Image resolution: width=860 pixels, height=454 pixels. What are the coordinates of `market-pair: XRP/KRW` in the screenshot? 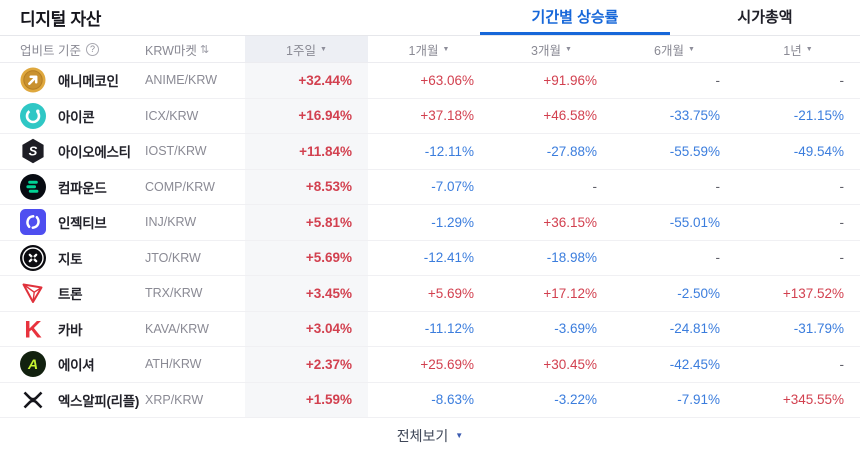 It's located at (174, 399).